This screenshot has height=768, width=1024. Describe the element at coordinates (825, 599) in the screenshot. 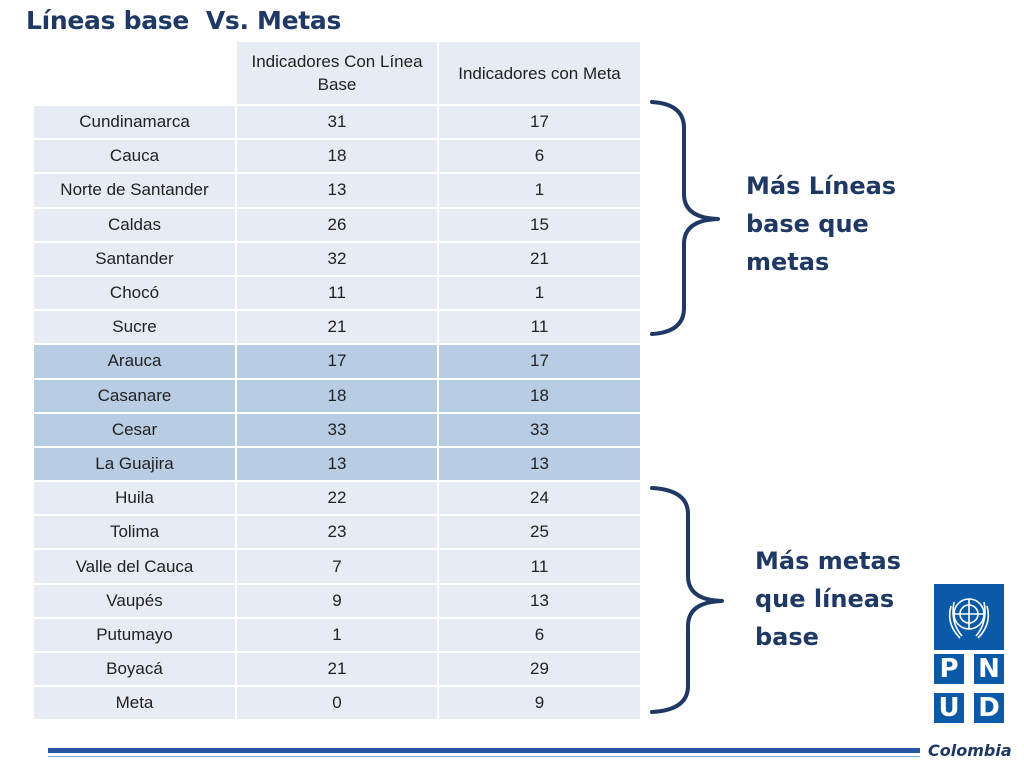

I see `note-line: que líneas` at that location.